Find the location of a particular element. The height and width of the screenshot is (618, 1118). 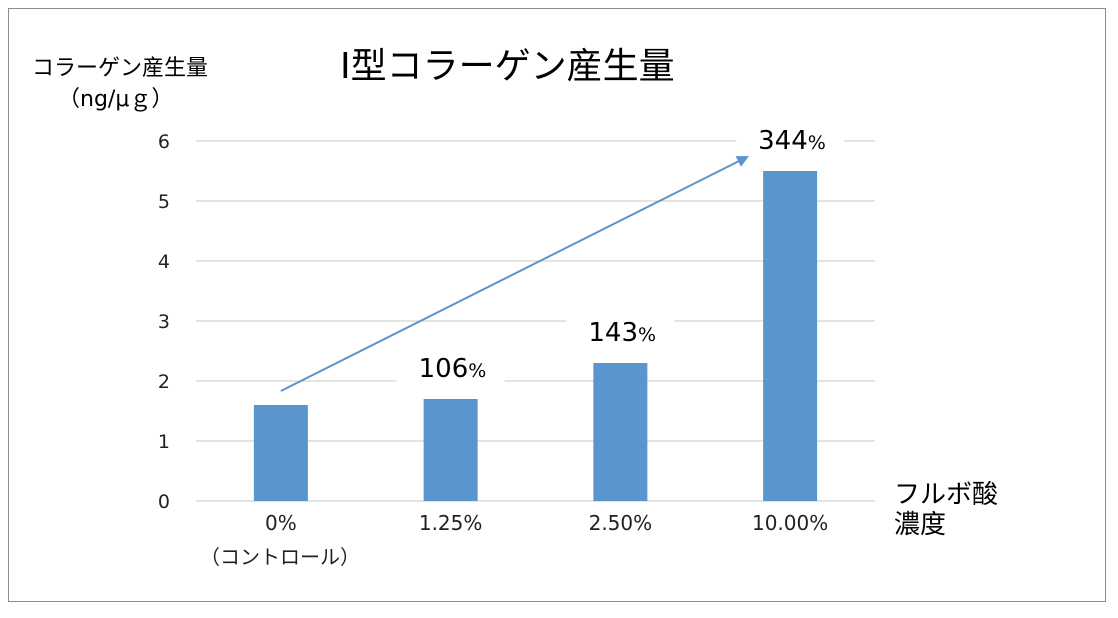

y-tick-label: 5 is located at coordinates (164, 202).